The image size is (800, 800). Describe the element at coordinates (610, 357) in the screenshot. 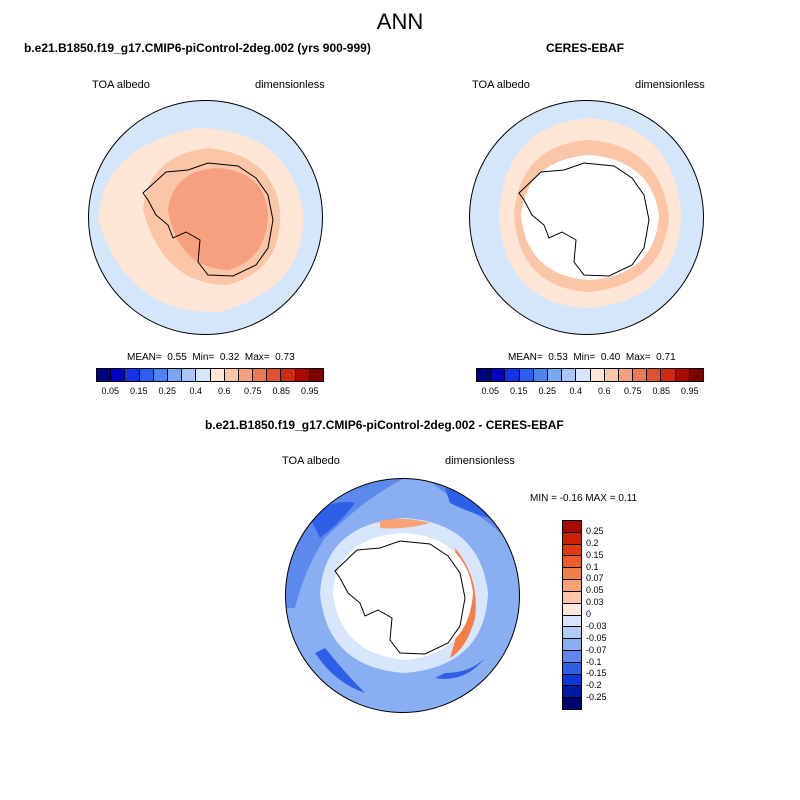

I see `obs-min-value: 0.40` at that location.